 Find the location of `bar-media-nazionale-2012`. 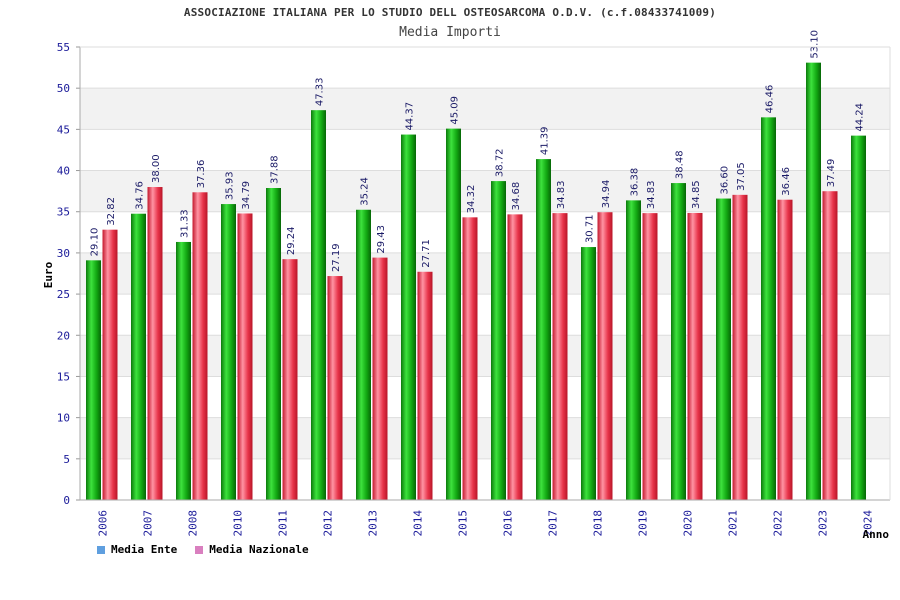

bar-media-nazionale-2012 is located at coordinates (335, 388).